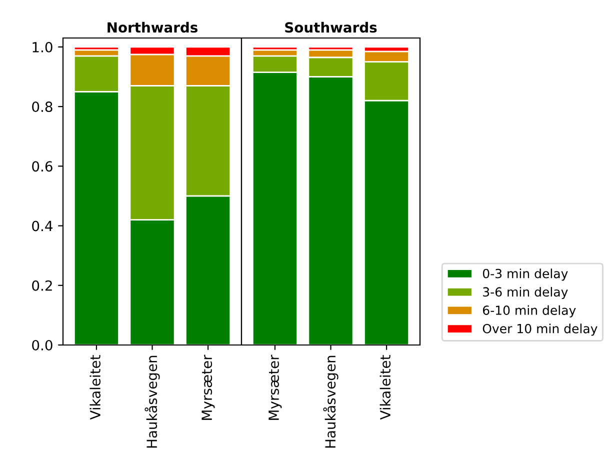  What do you see at coordinates (540, 330) in the screenshot?
I see `legend-label: Over 10 min delay` at bounding box center [540, 330].